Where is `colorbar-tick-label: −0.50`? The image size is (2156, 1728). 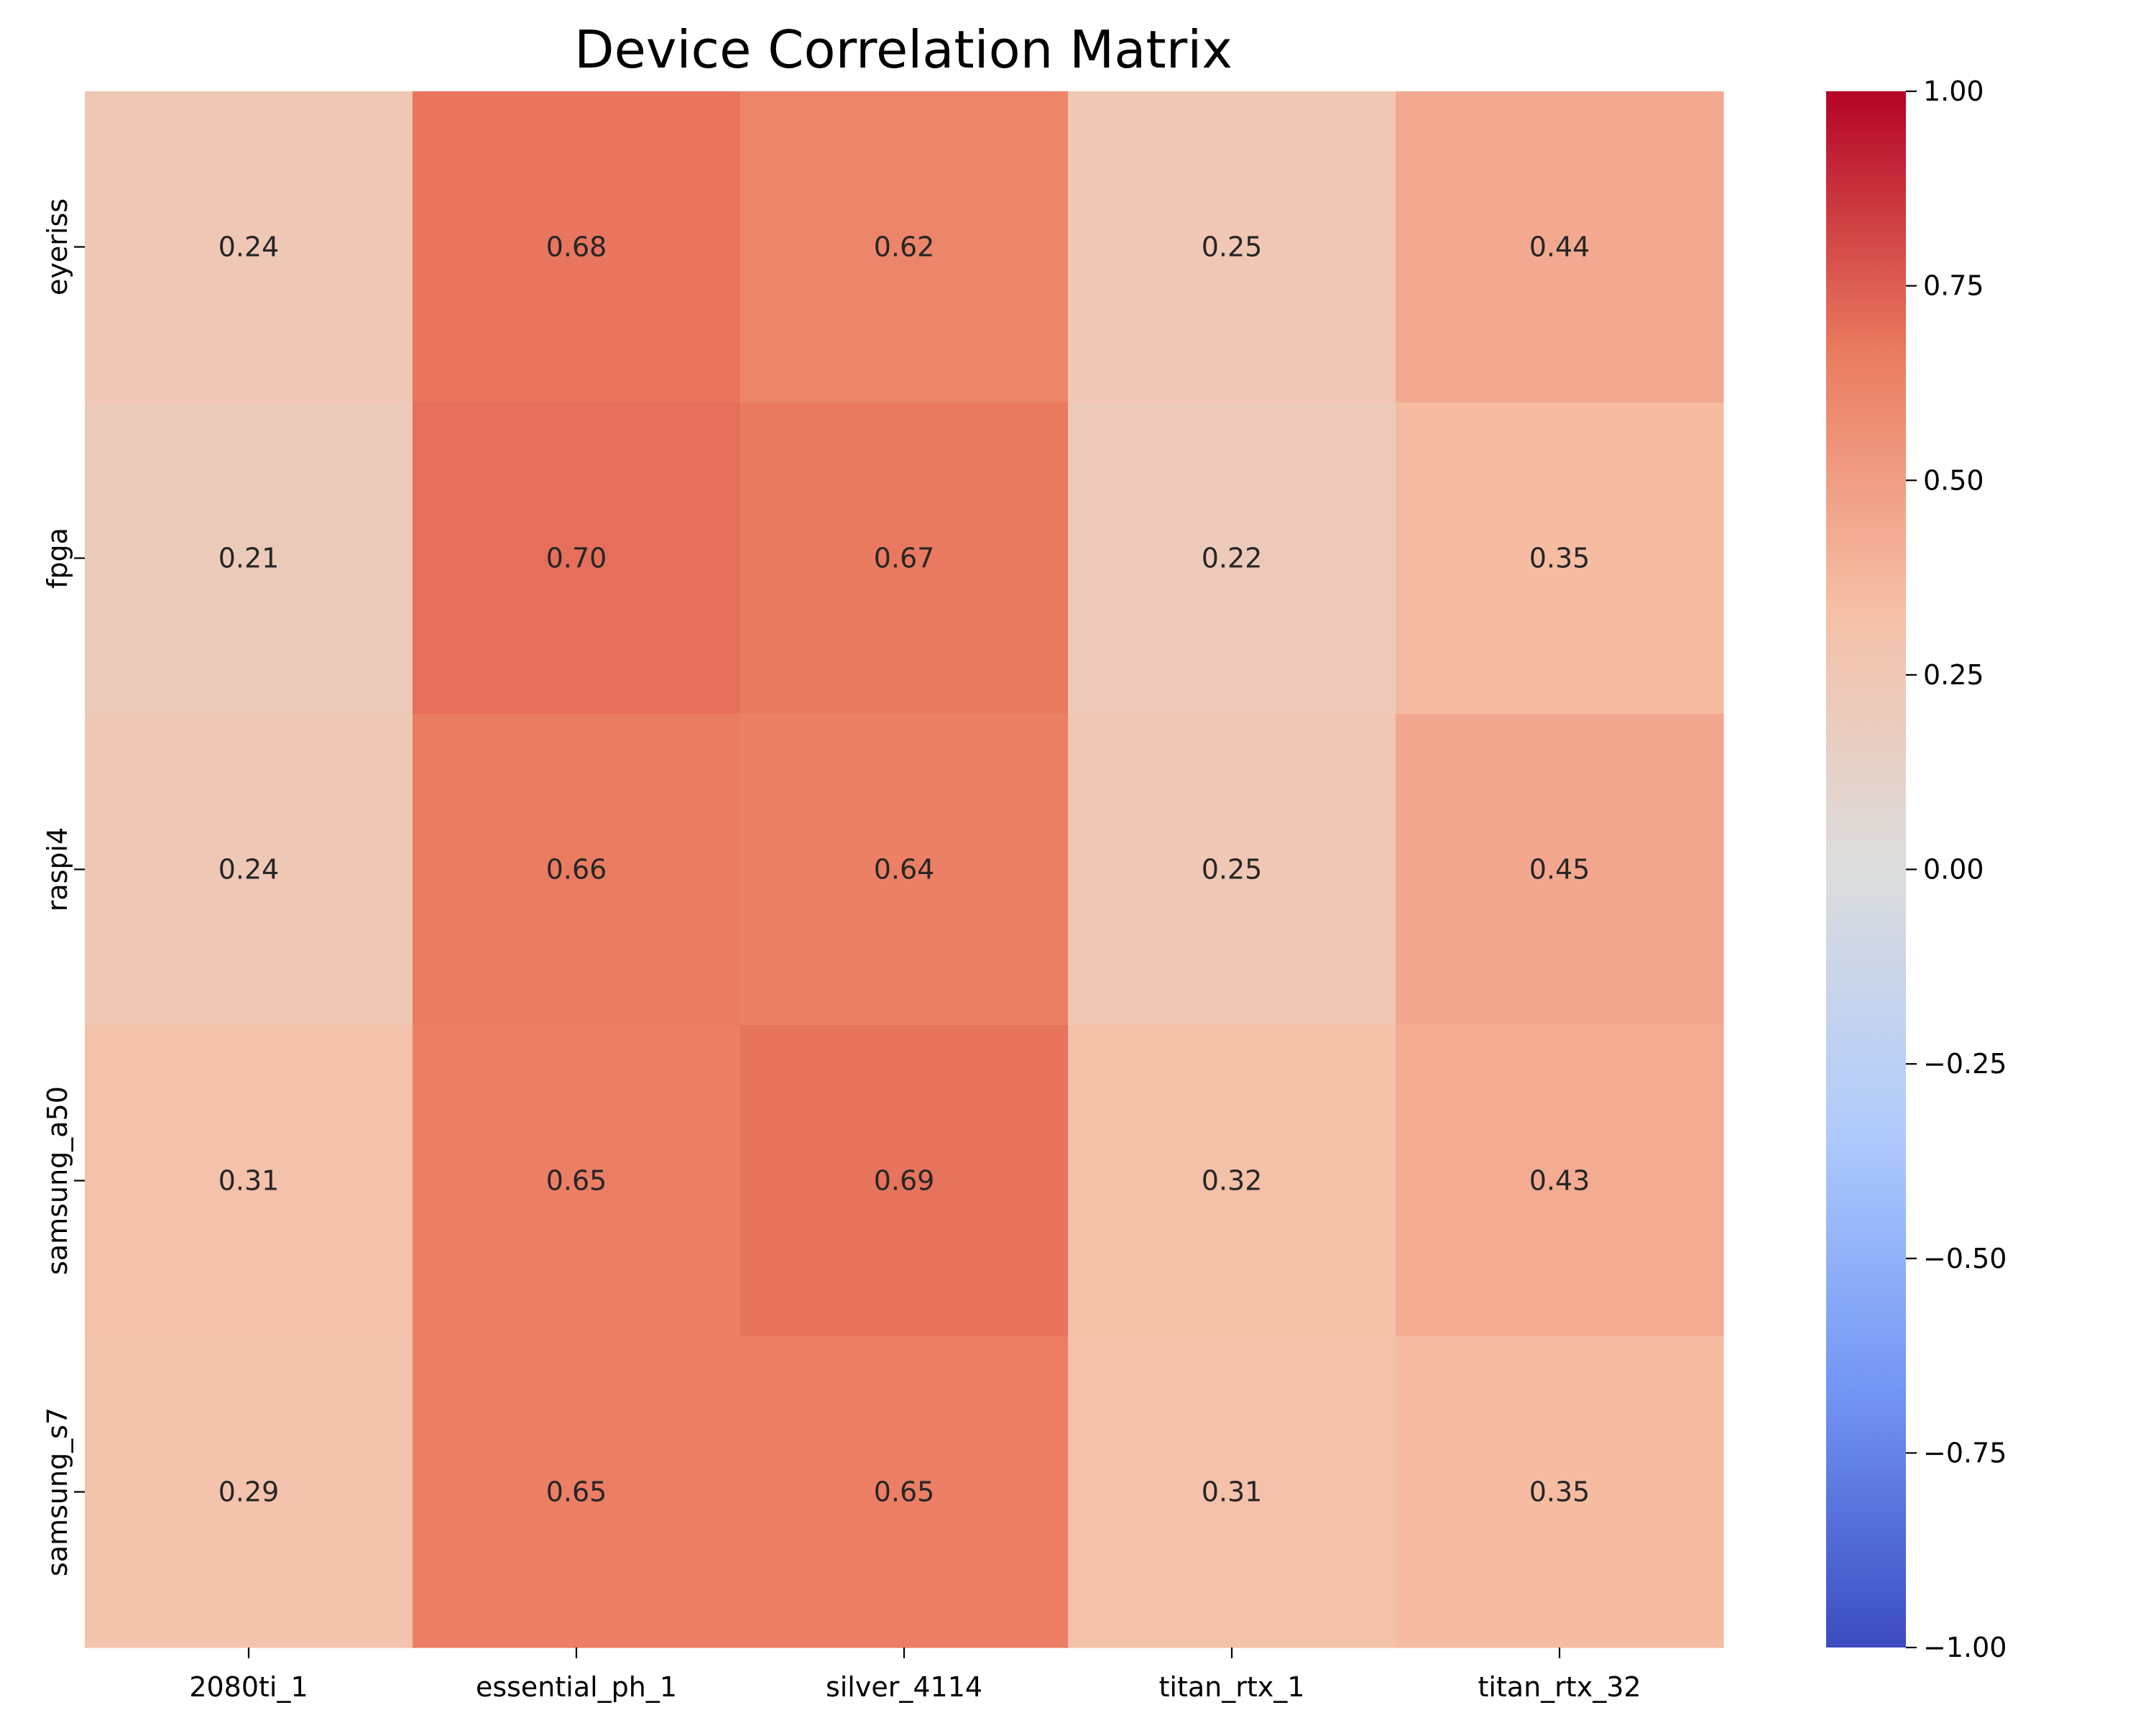 colorbar-tick-label: −0.50 is located at coordinates (1965, 1258).